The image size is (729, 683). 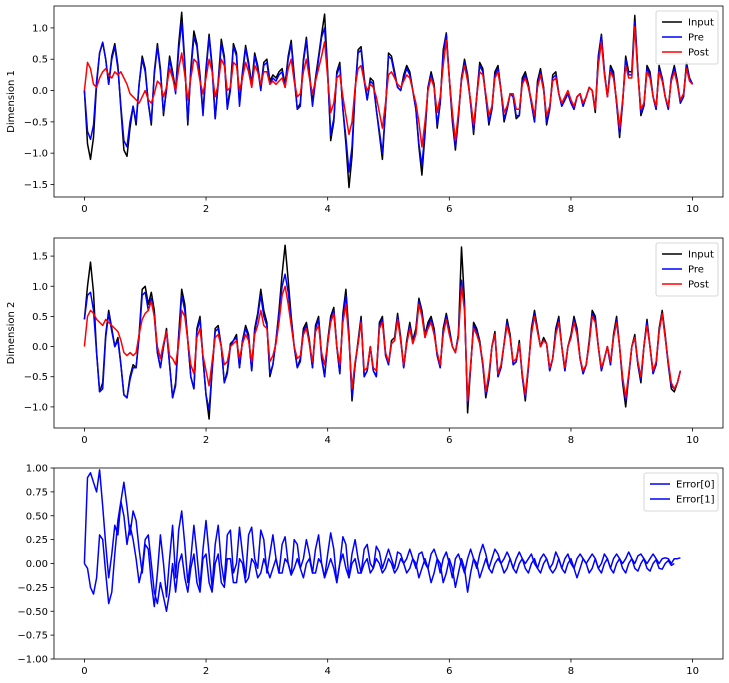 I want to click on y-tick-label: 0.50, so click(x=37, y=516).